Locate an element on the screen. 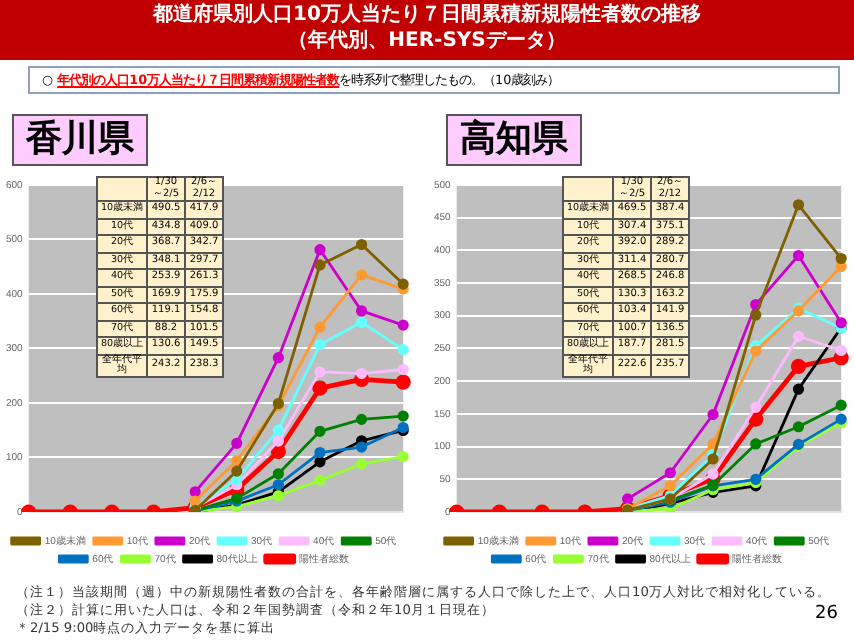 The image size is (854, 640). text: 26 is located at coordinates (826, 614).